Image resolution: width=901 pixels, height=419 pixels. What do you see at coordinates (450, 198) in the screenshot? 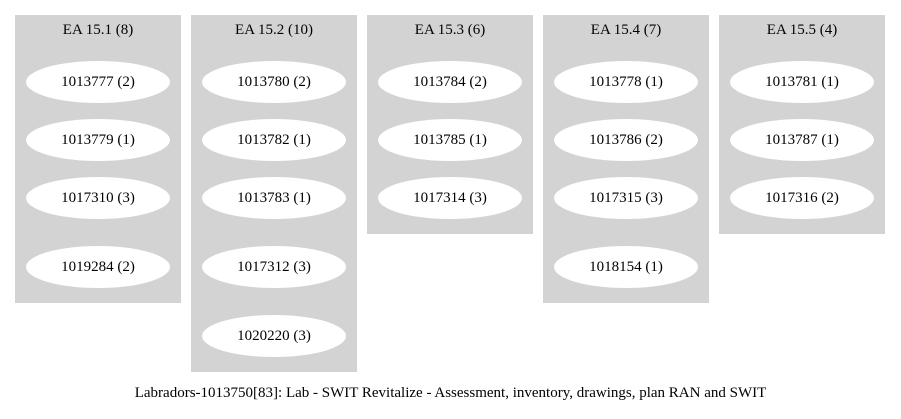
I see `node-1017314: 1017314 (3)` at bounding box center [450, 198].